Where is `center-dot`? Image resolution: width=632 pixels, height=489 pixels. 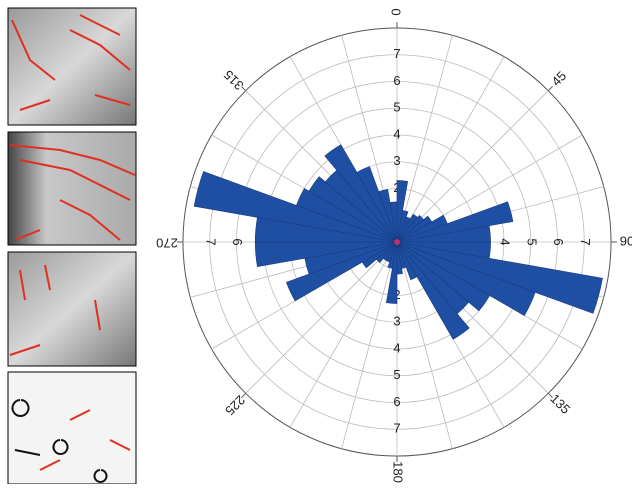 center-dot is located at coordinates (397, 242).